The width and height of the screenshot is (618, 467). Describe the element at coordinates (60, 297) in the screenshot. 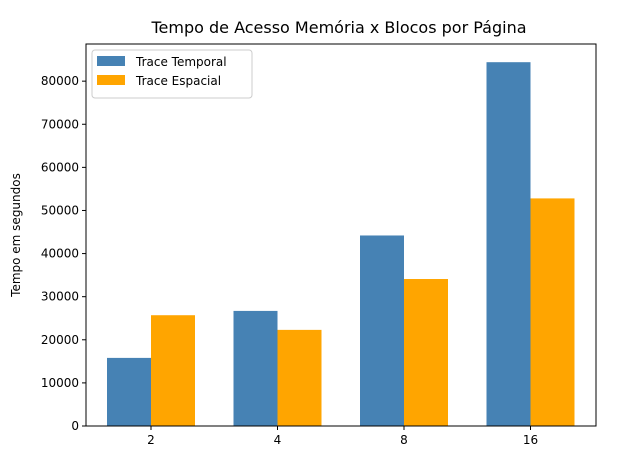

I see `y-tick-label: 30000` at that location.